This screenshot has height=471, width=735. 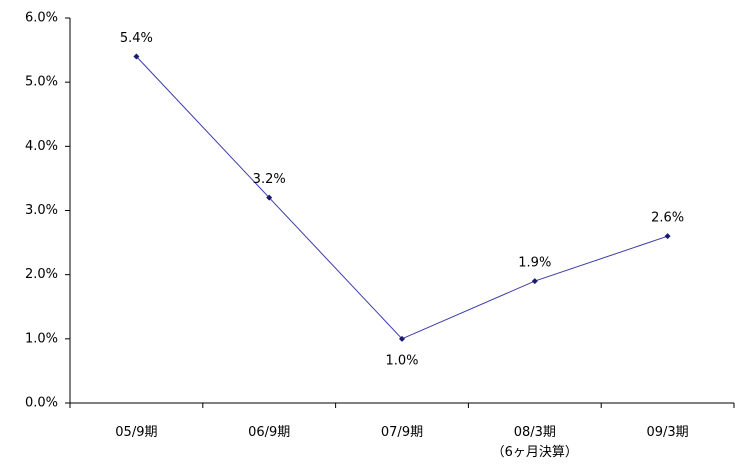 I want to click on value-label: 3.2%, so click(x=269, y=179).